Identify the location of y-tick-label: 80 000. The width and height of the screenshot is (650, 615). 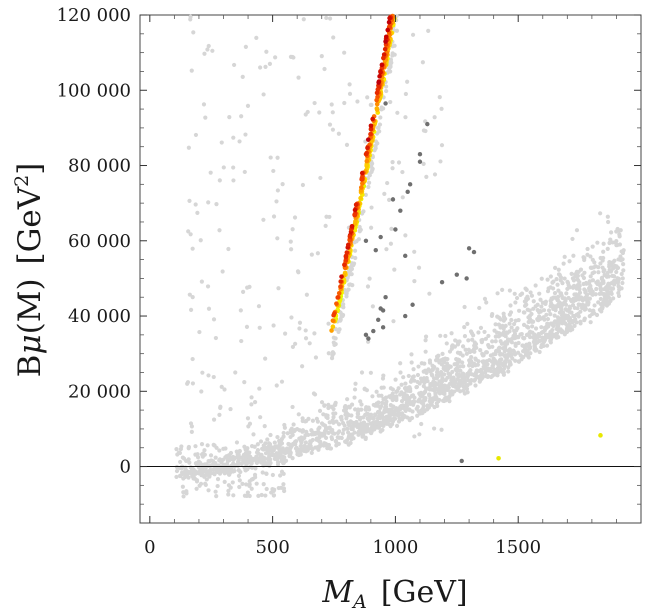
(99, 166).